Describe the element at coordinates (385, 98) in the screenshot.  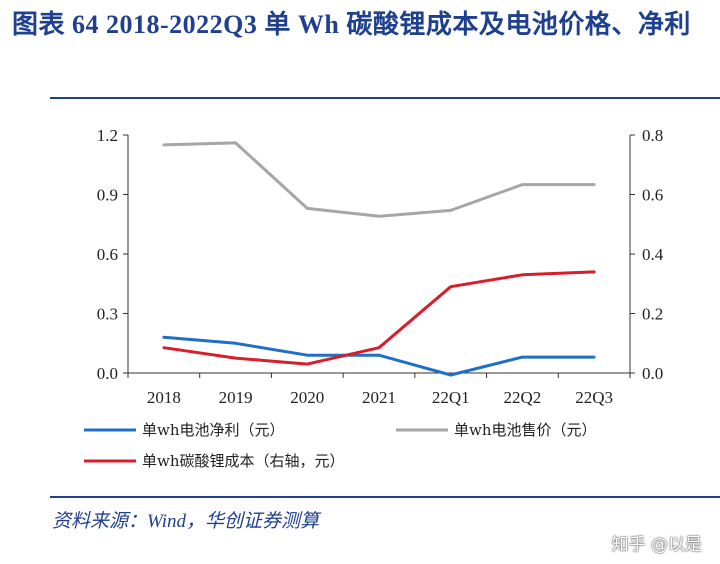
I see `title-divider` at that location.